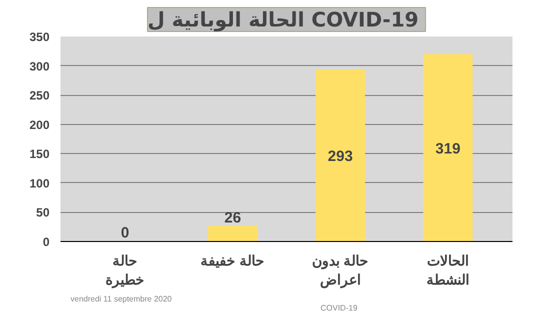  Describe the element at coordinates (121, 299) in the screenshot. I see `text: vendredi 11 septembre 2020` at that location.